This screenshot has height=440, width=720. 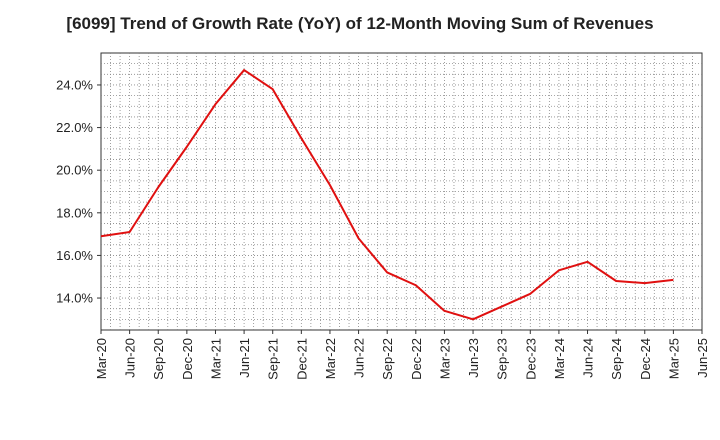 I want to click on x-tick-label: Jun-25, so click(x=702, y=358).